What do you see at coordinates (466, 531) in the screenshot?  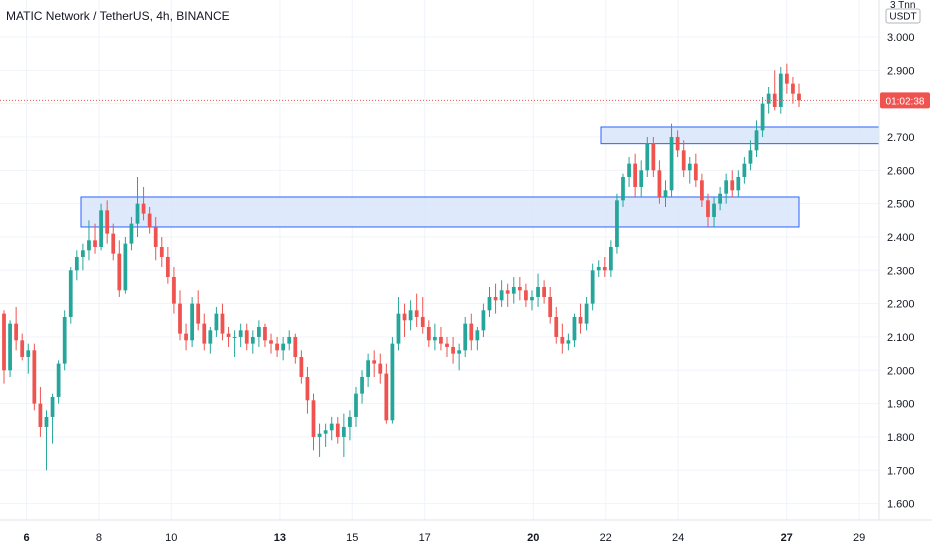 I see `time-axis: 6 8 10 13 15 17 20 22 24 27 29` at bounding box center [466, 531].